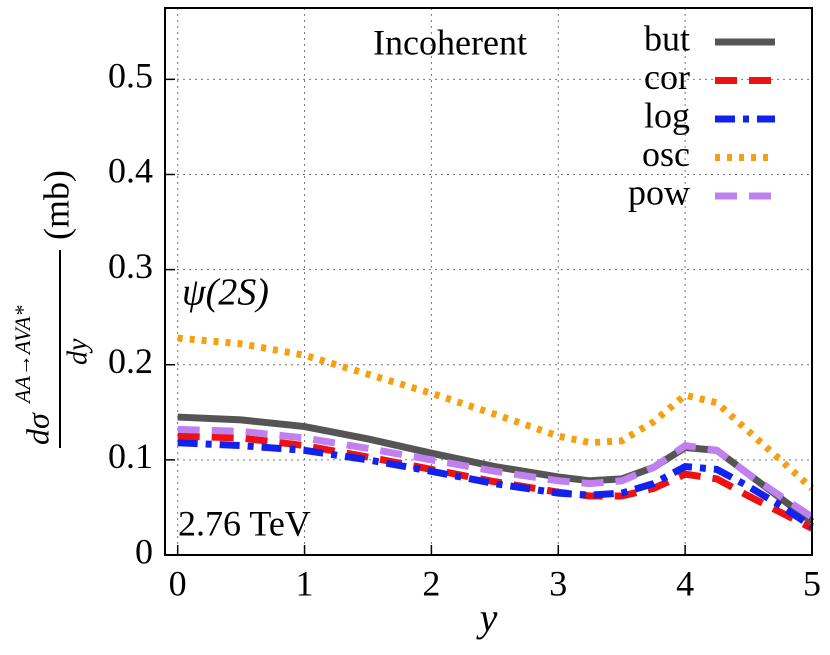 This screenshot has height=655, width=830. I want to click on y-tick-label: 0.4, so click(130, 171).